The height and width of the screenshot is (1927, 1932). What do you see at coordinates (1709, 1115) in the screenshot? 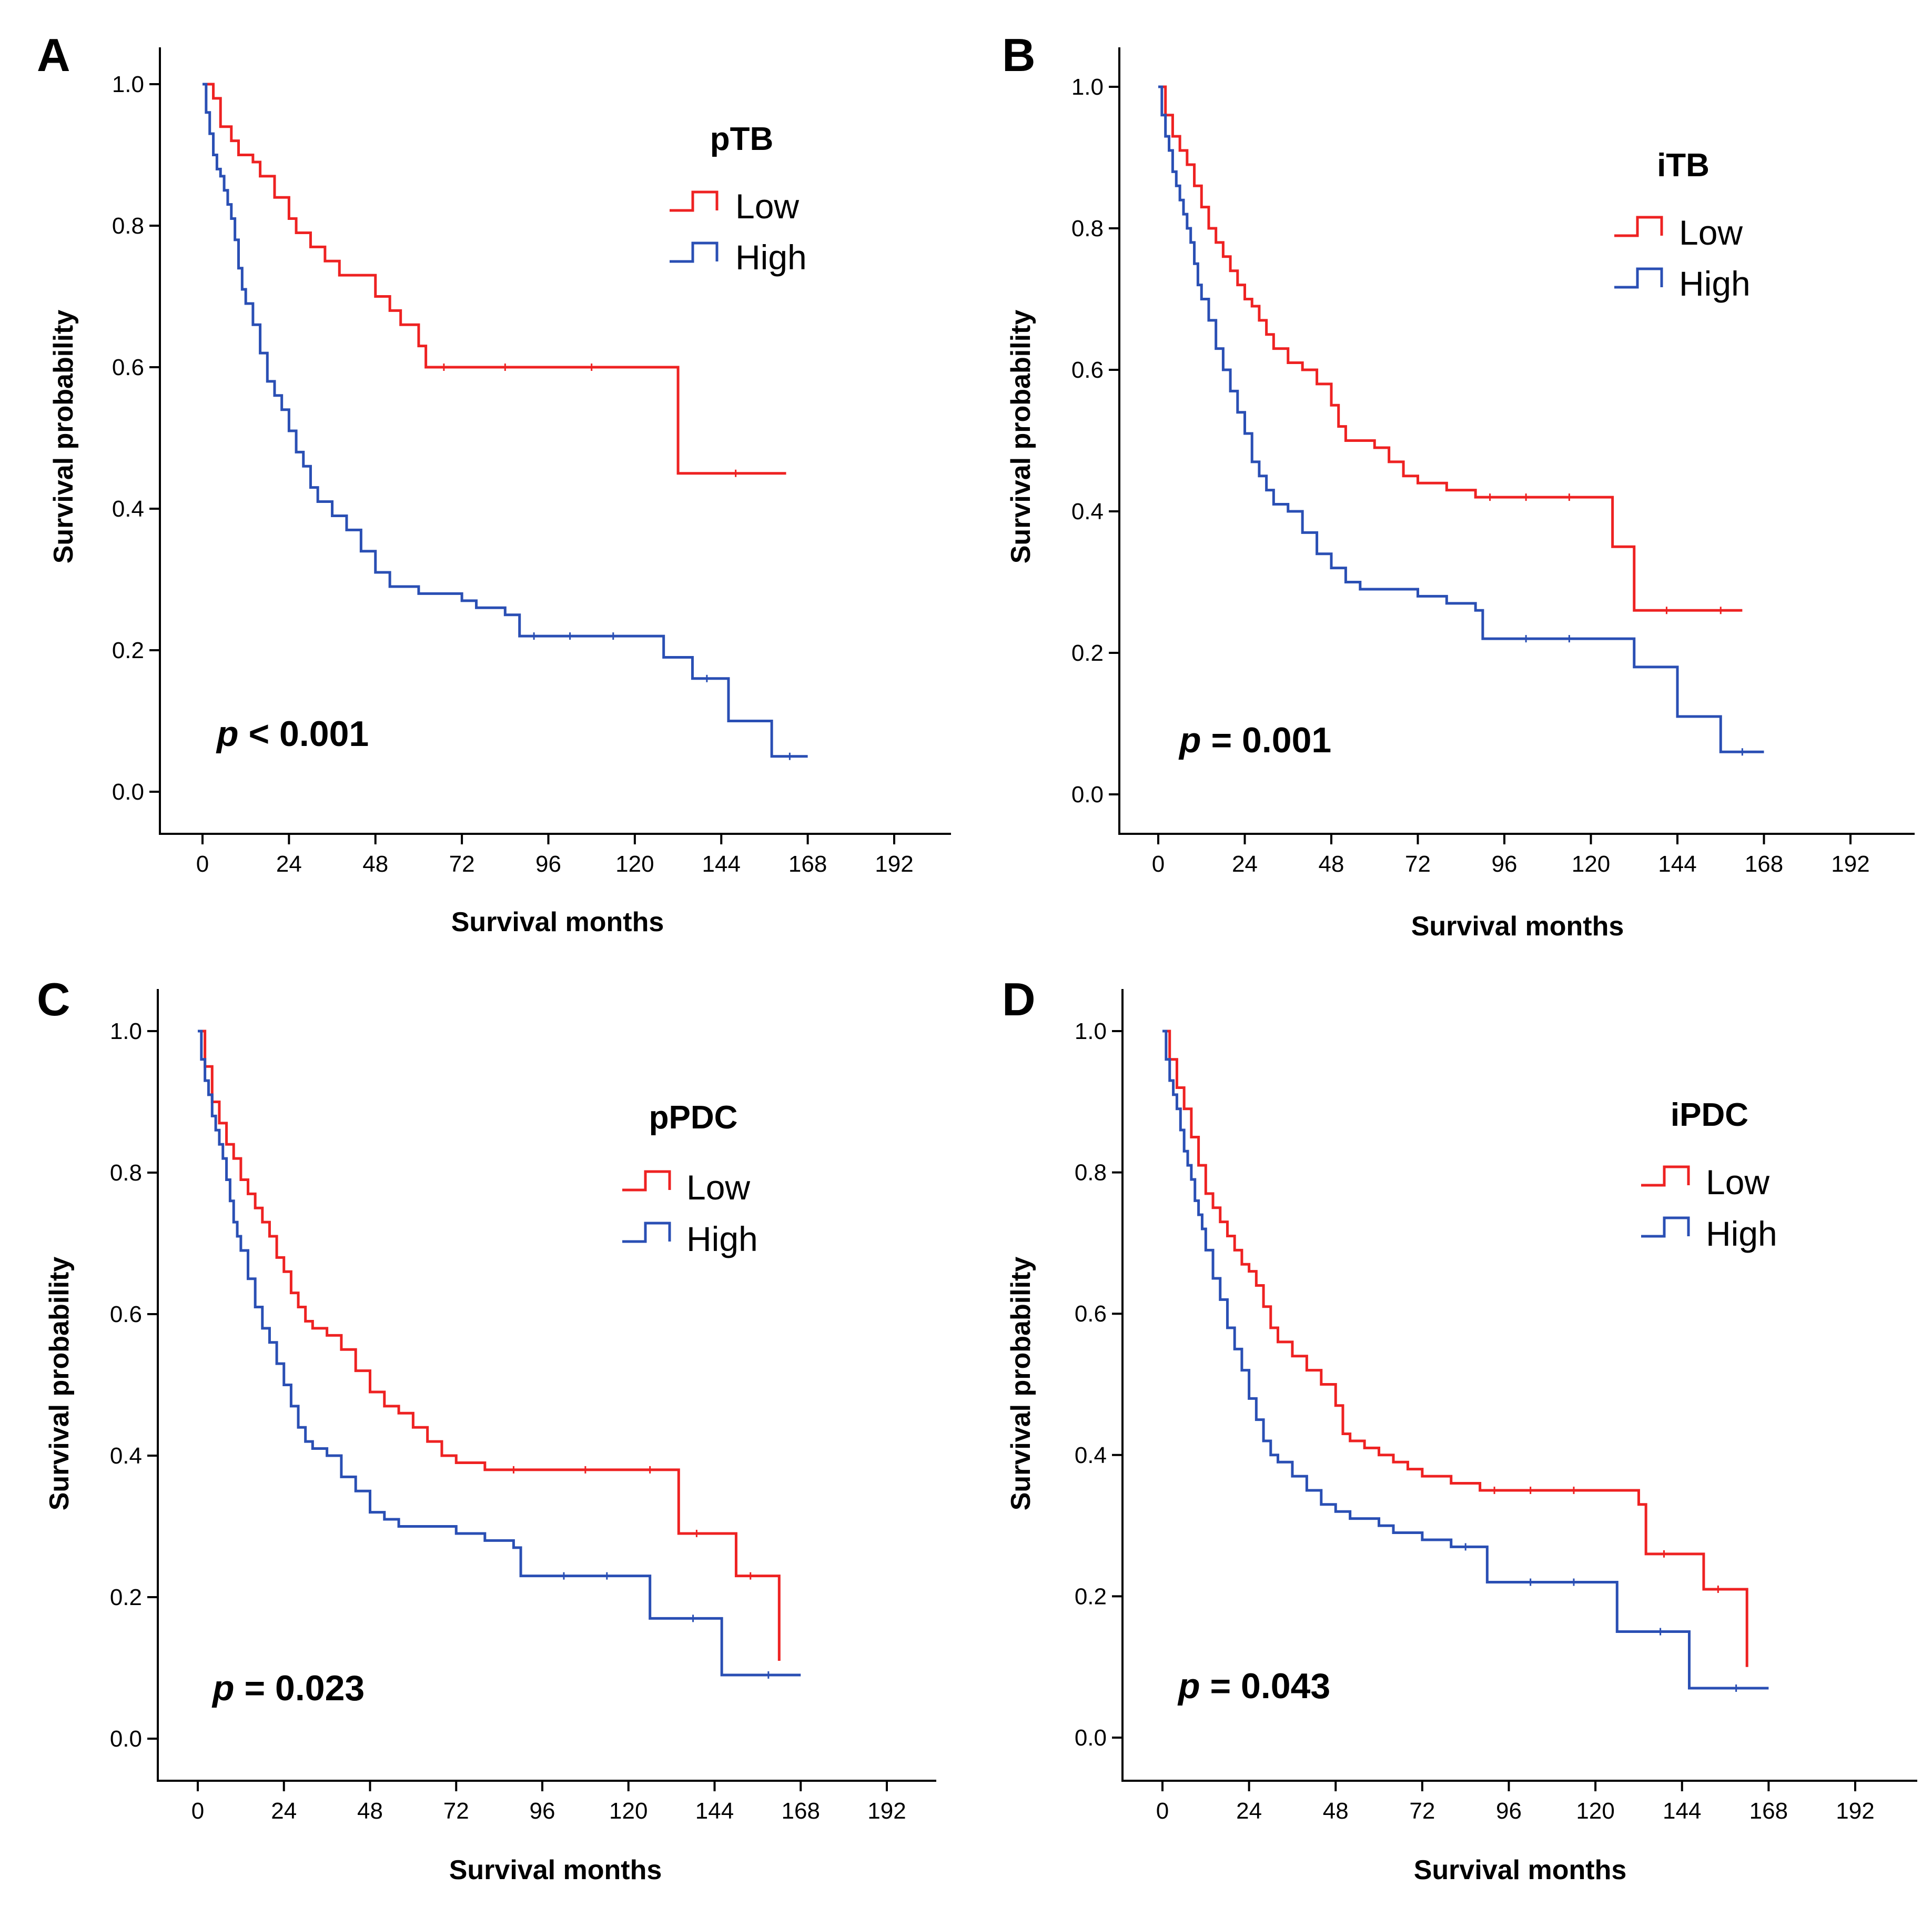
I see `legend-title: iPDC` at bounding box center [1709, 1115].